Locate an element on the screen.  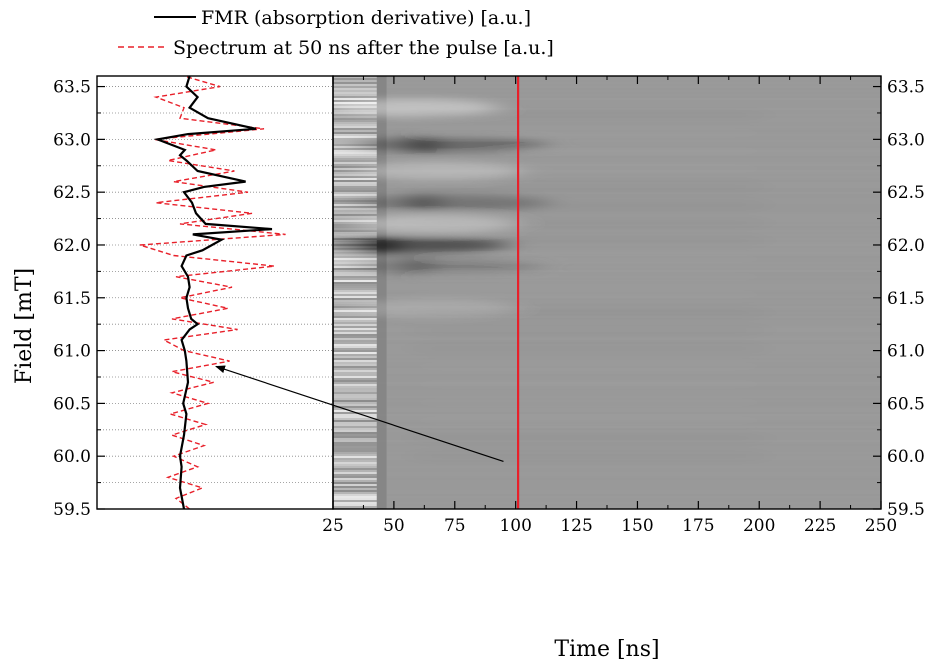
heatmap-dark-spot is located at coordinates (418, 266).